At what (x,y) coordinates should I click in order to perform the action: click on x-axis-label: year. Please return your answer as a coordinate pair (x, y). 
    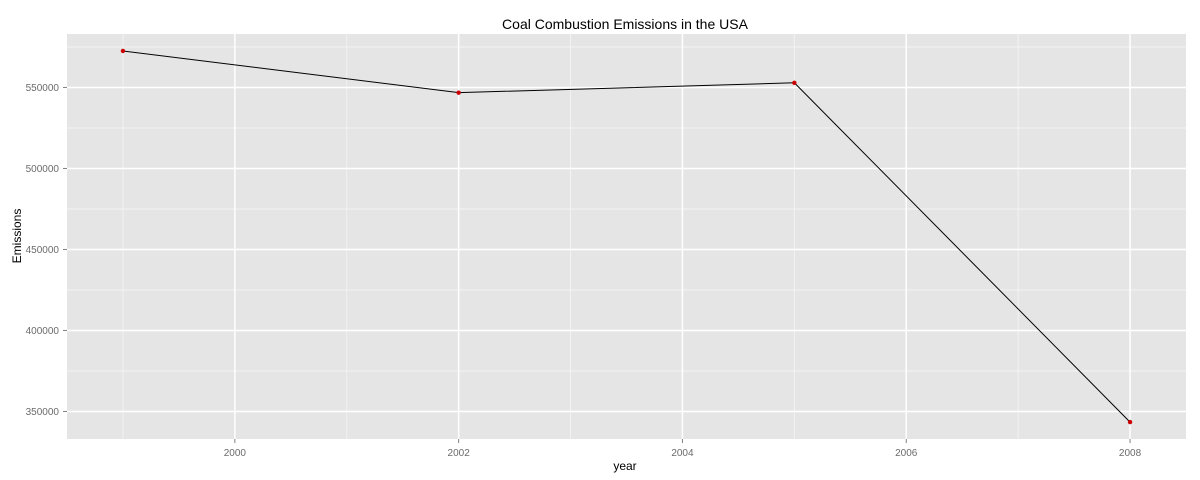
    Looking at the image, I should click on (624, 466).